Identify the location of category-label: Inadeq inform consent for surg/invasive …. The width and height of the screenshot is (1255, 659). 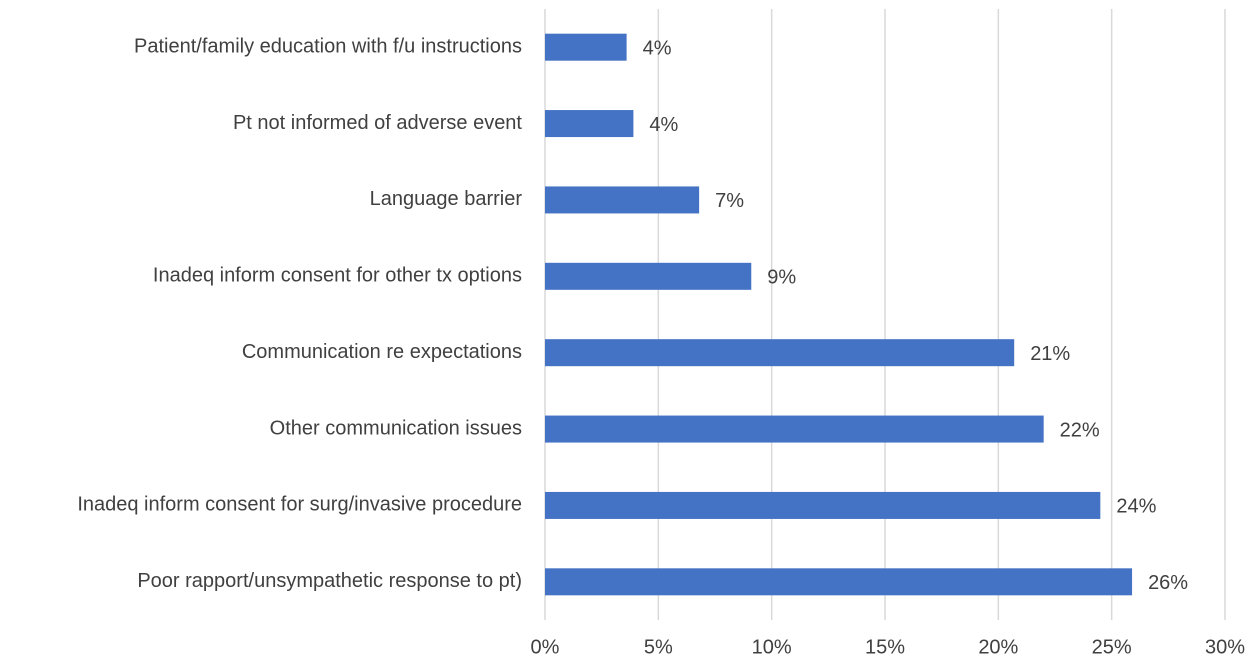
(299, 505).